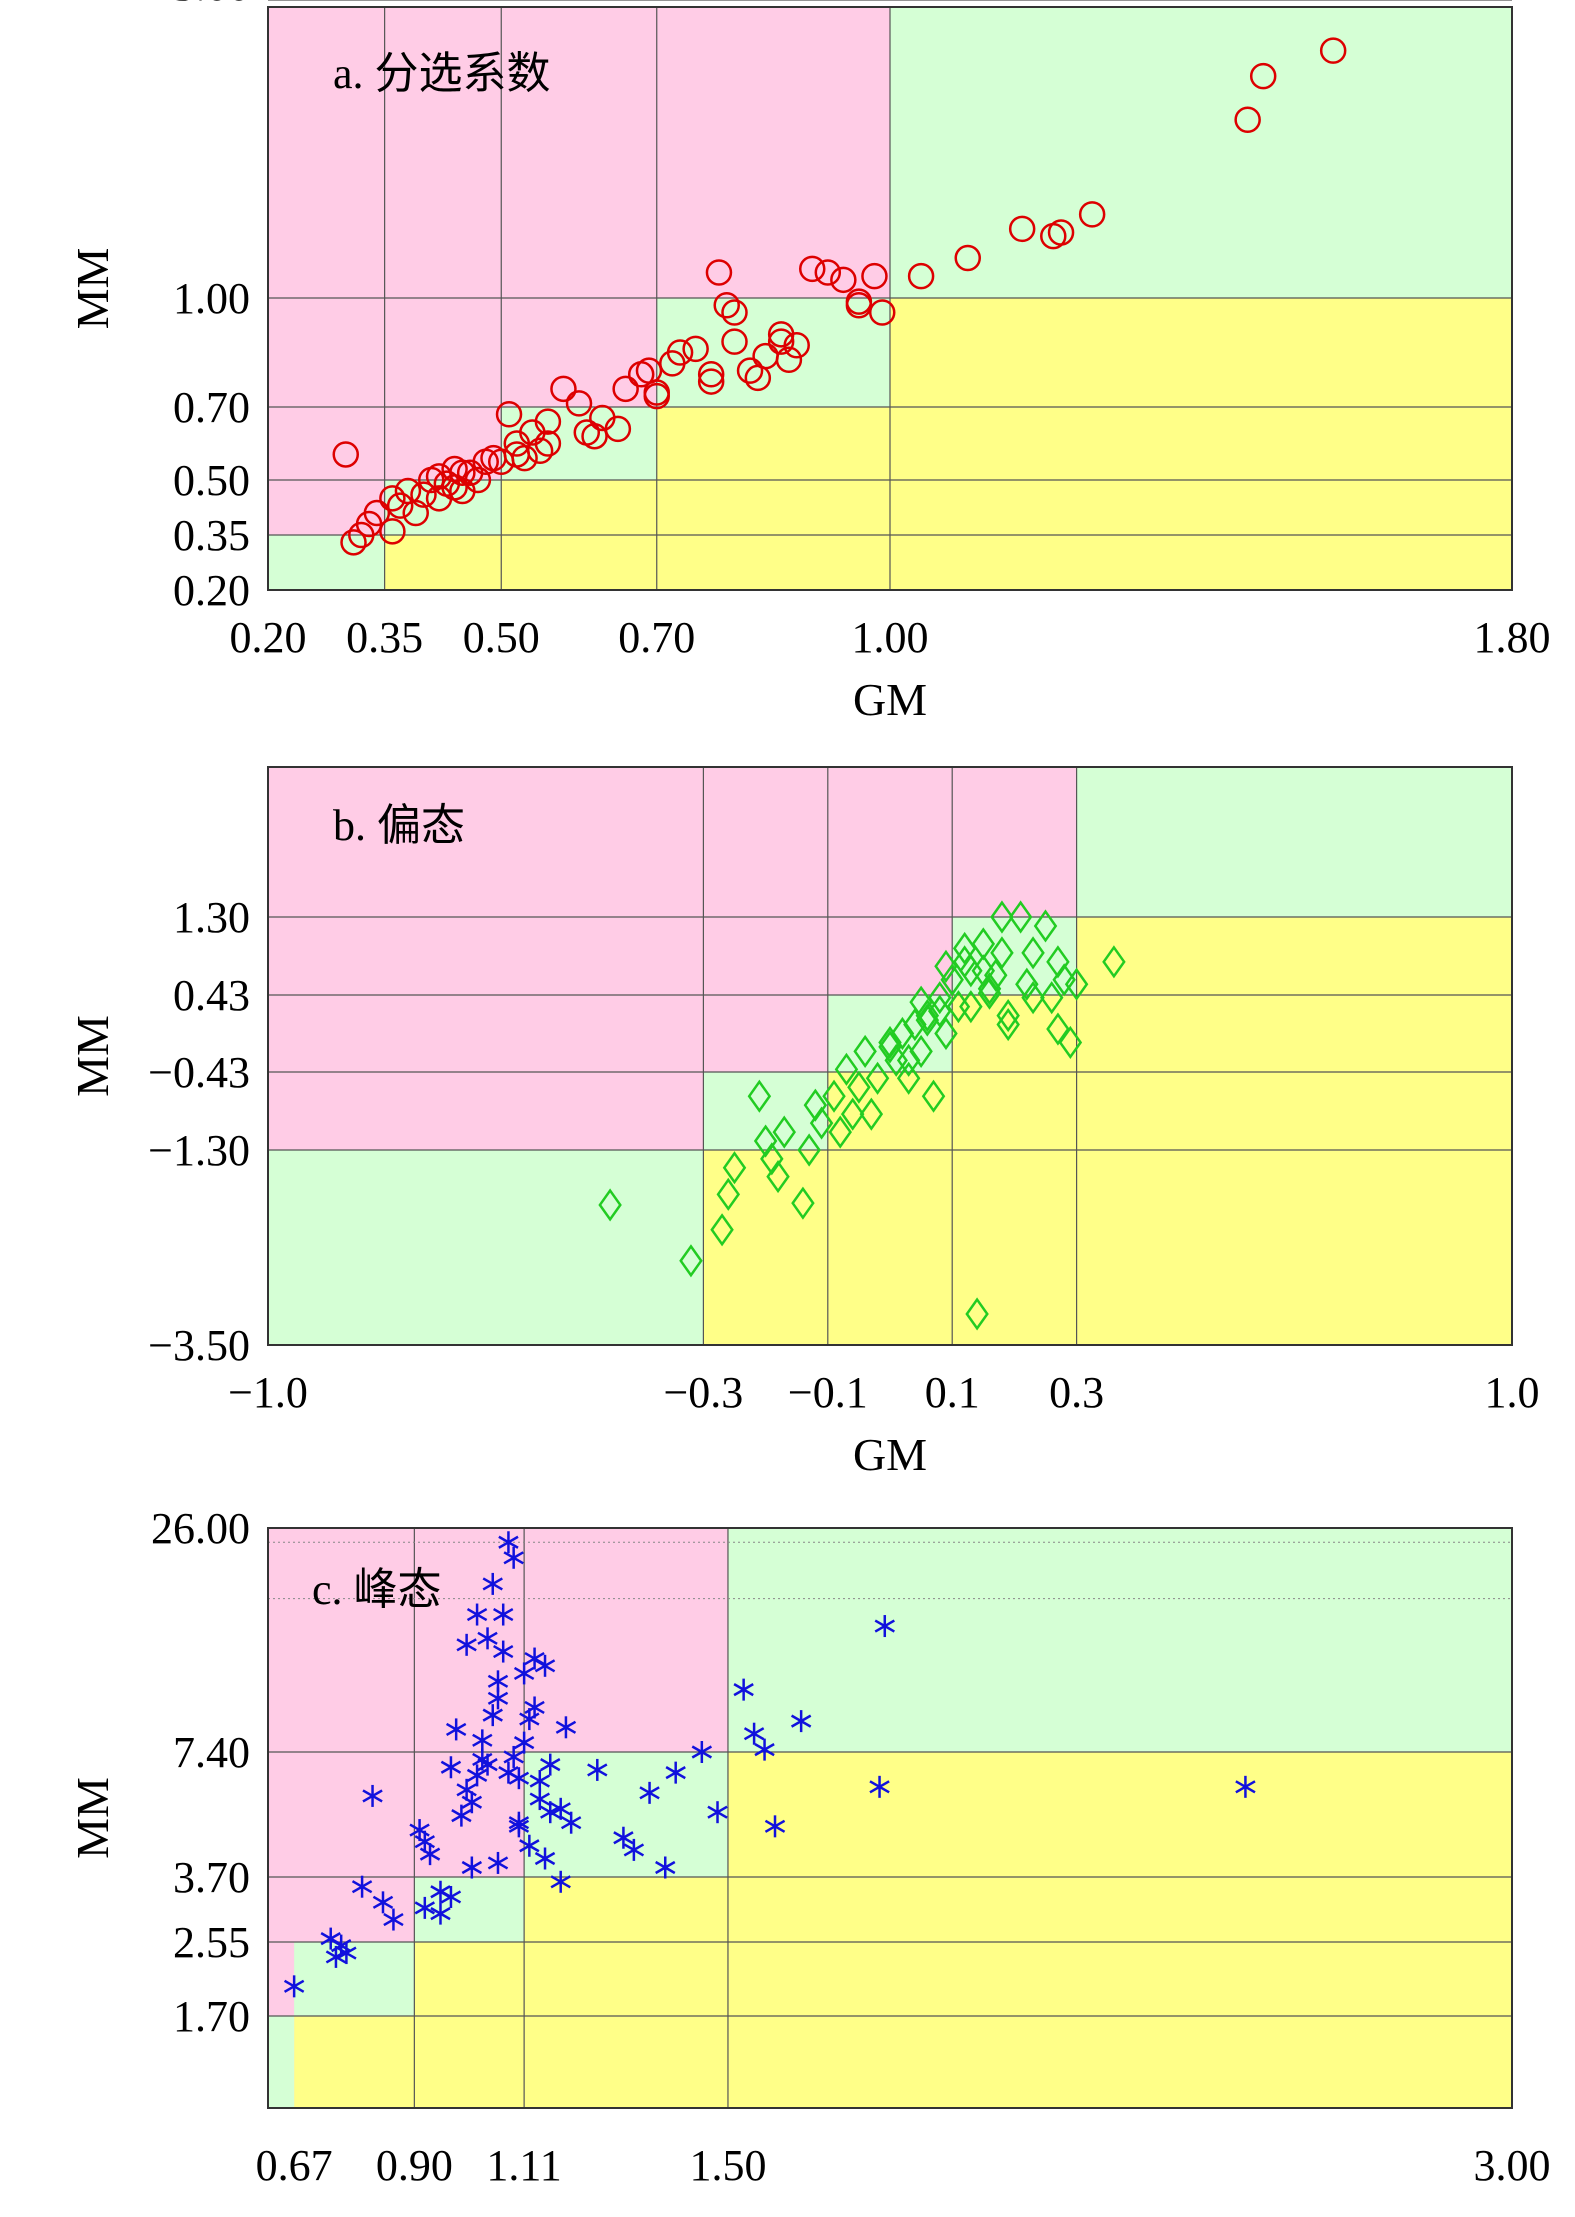 This screenshot has height=2217, width=1575. I want to click on x-tick-label: 3.00, so click(1512, 2165).